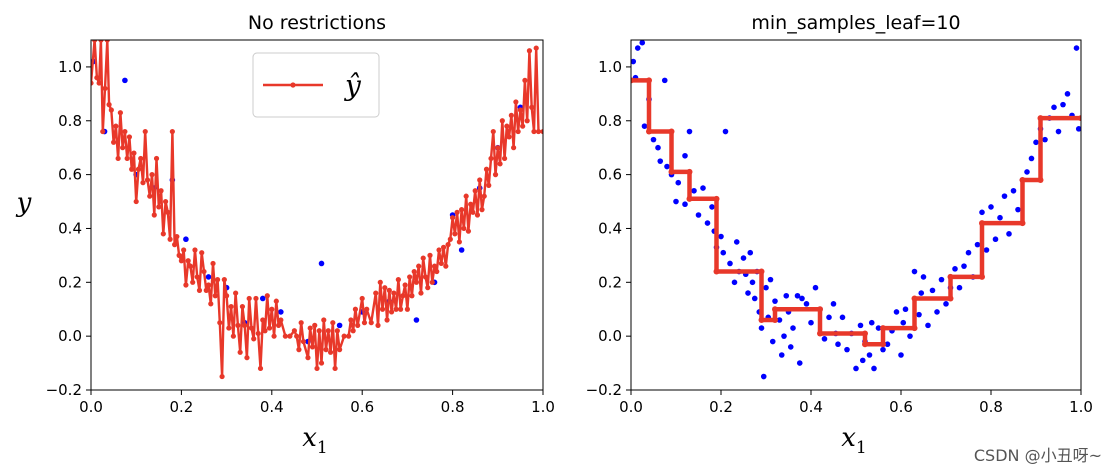  Describe the element at coordinates (901, 407) in the screenshot. I see `x-tick-label: 0.6` at that location.